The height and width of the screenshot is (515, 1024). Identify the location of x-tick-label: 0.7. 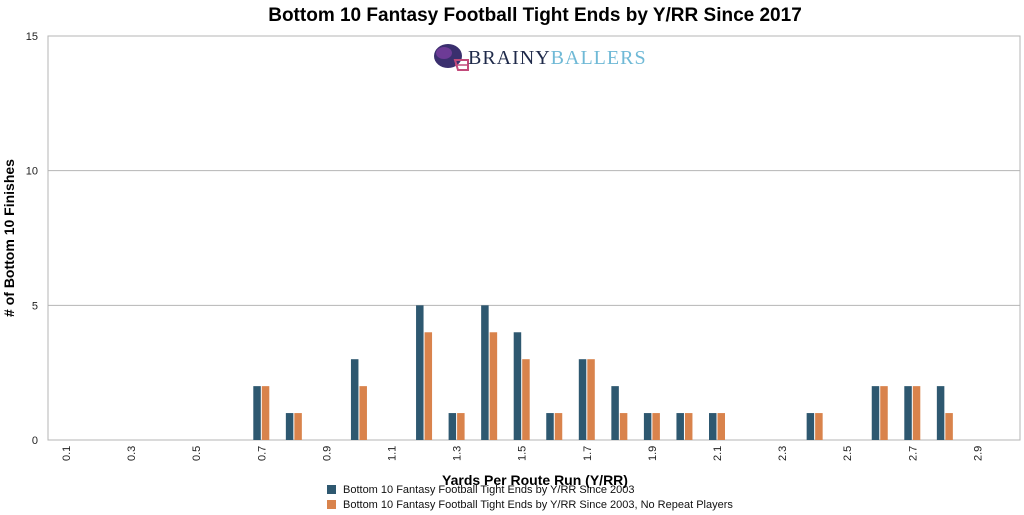
(262, 453).